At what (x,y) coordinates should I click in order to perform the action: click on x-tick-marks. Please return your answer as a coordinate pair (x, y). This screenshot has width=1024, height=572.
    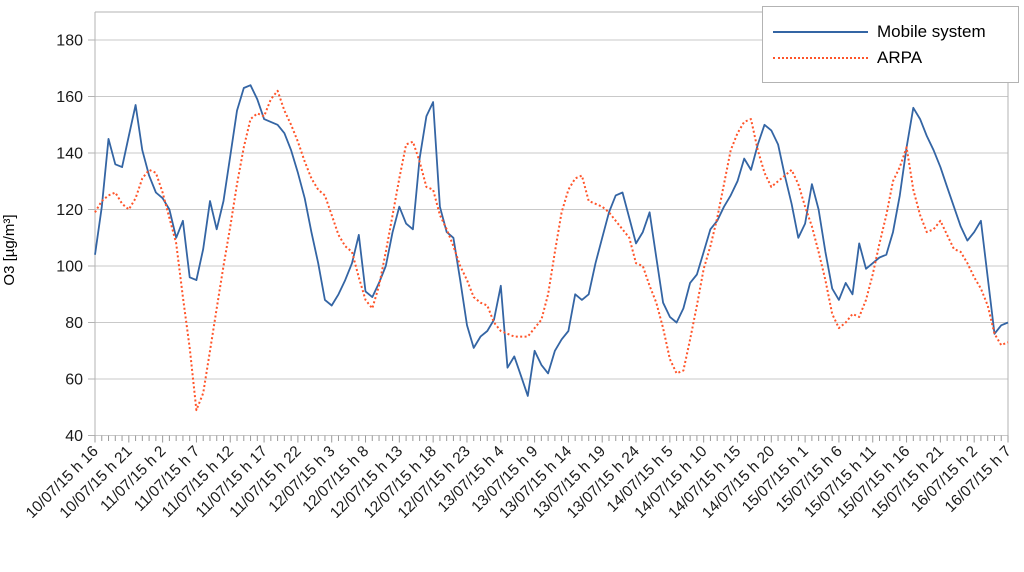
    Looking at the image, I should click on (551, 439).